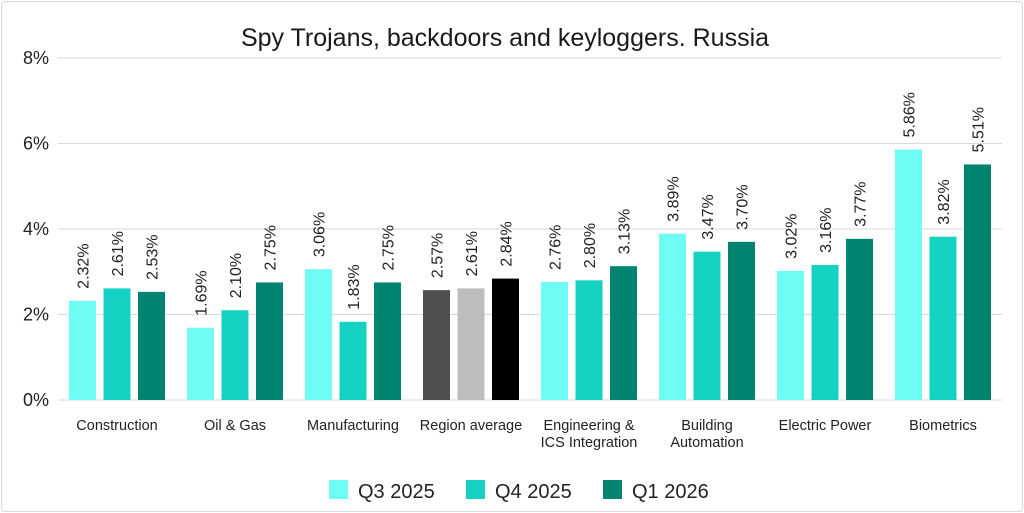 This screenshot has width=1024, height=513. What do you see at coordinates (792, 236) in the screenshot?
I see `data-label: 3.02%` at bounding box center [792, 236].